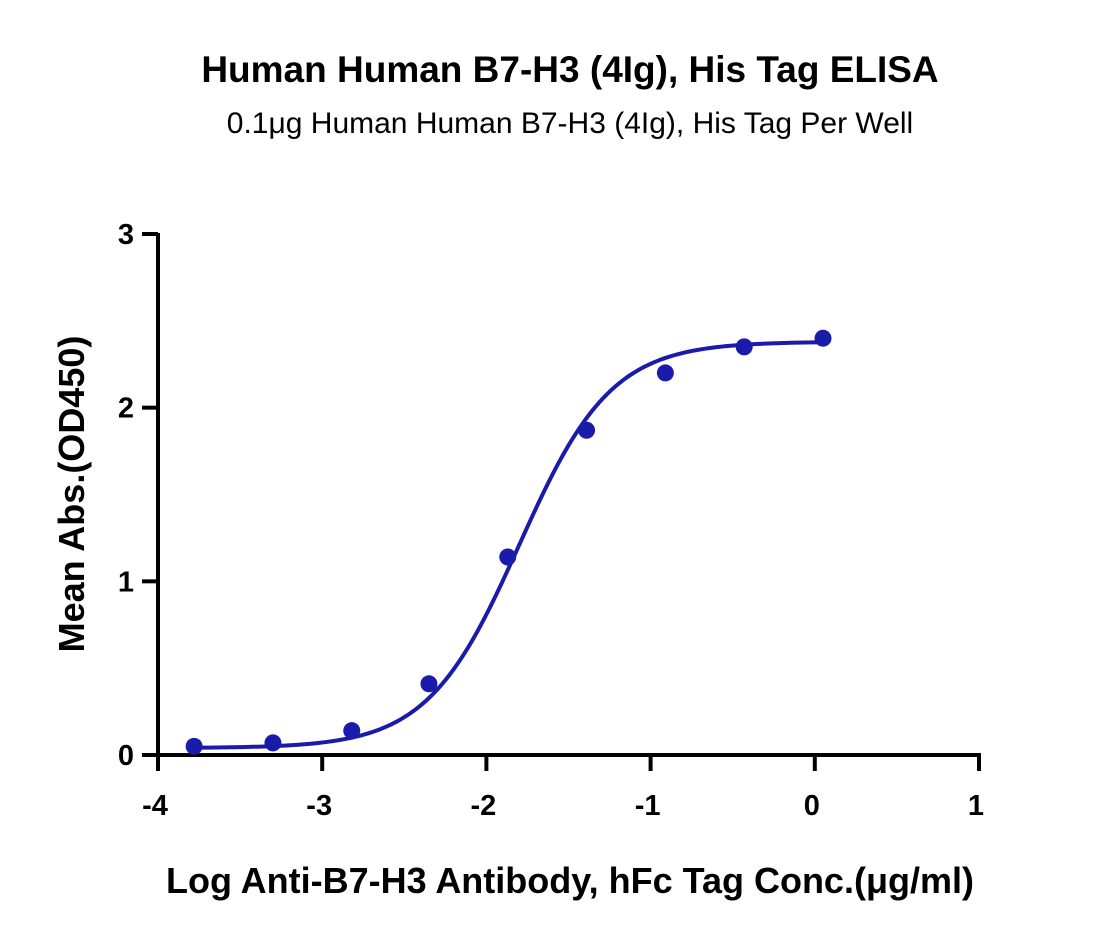 This screenshot has width=1104, height=950. I want to click on y-ticks: 0 1 2 3, so click(138, 495).